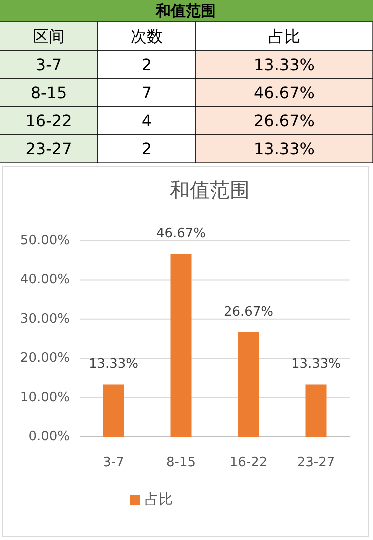  What do you see at coordinates (49, 121) in the screenshot?
I see `category-label: 16-22` at bounding box center [49, 121].